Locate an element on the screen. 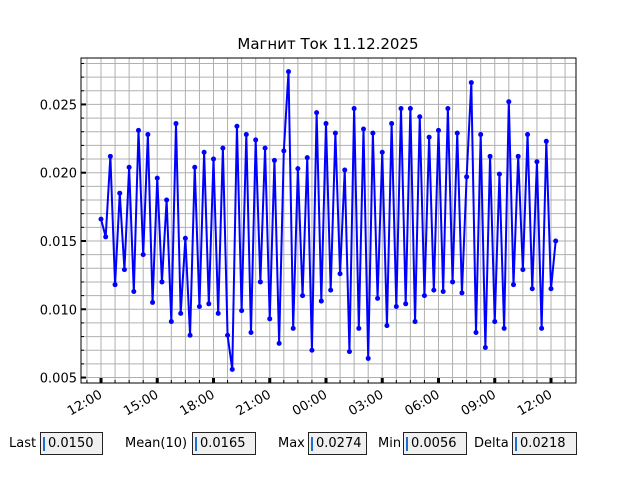  stat-field-max: 0.0274 is located at coordinates (337, 443).